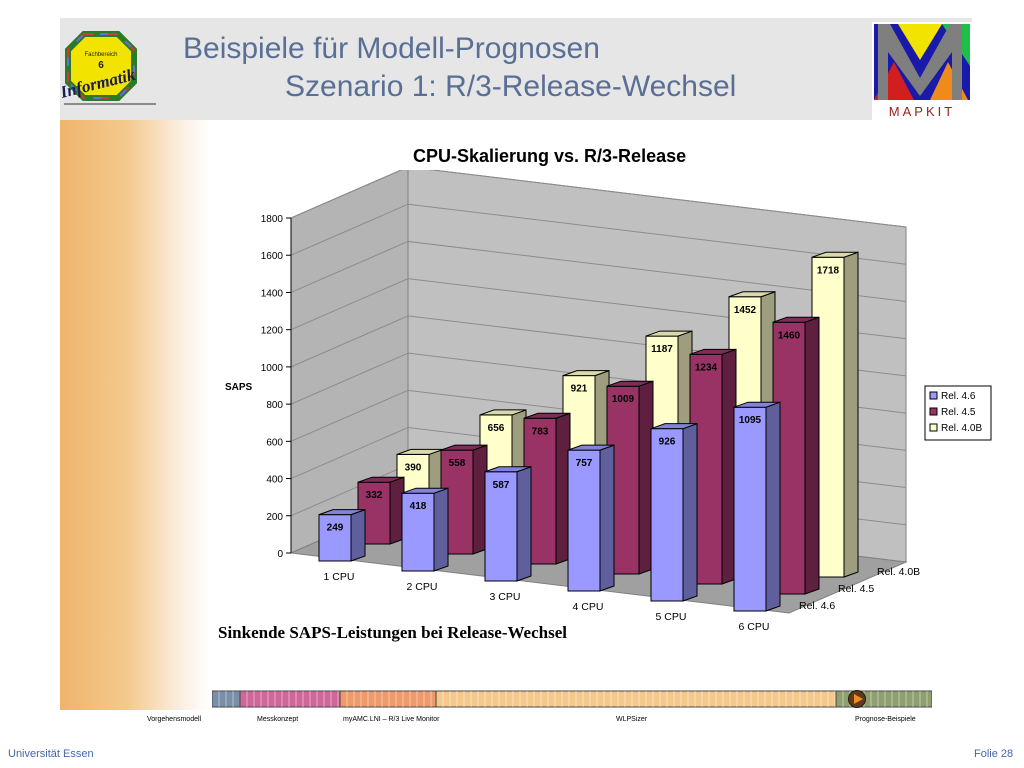  What do you see at coordinates (745, 310) in the screenshot?
I see `data-label: 1452` at bounding box center [745, 310].